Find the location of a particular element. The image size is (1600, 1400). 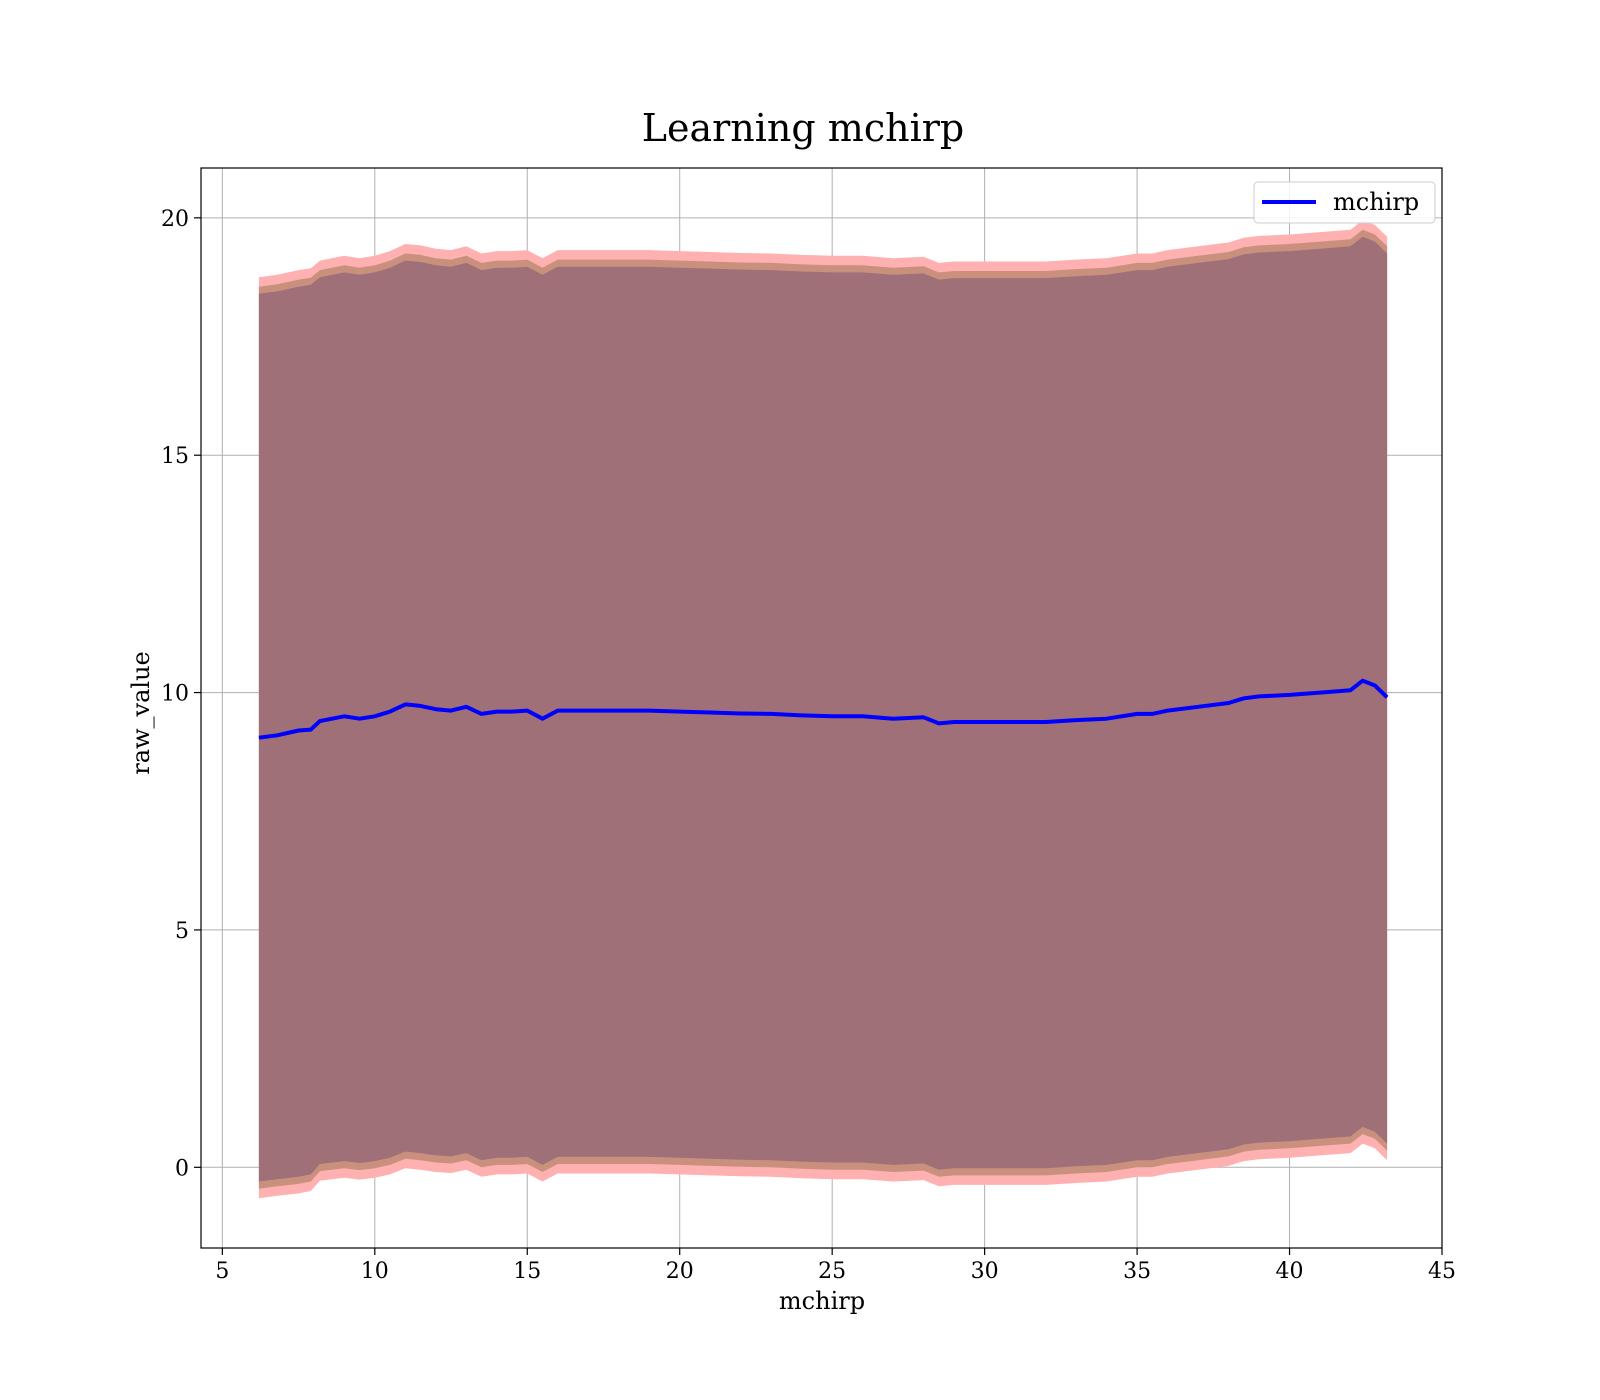

legend: mchirp is located at coordinates (1344, 202).